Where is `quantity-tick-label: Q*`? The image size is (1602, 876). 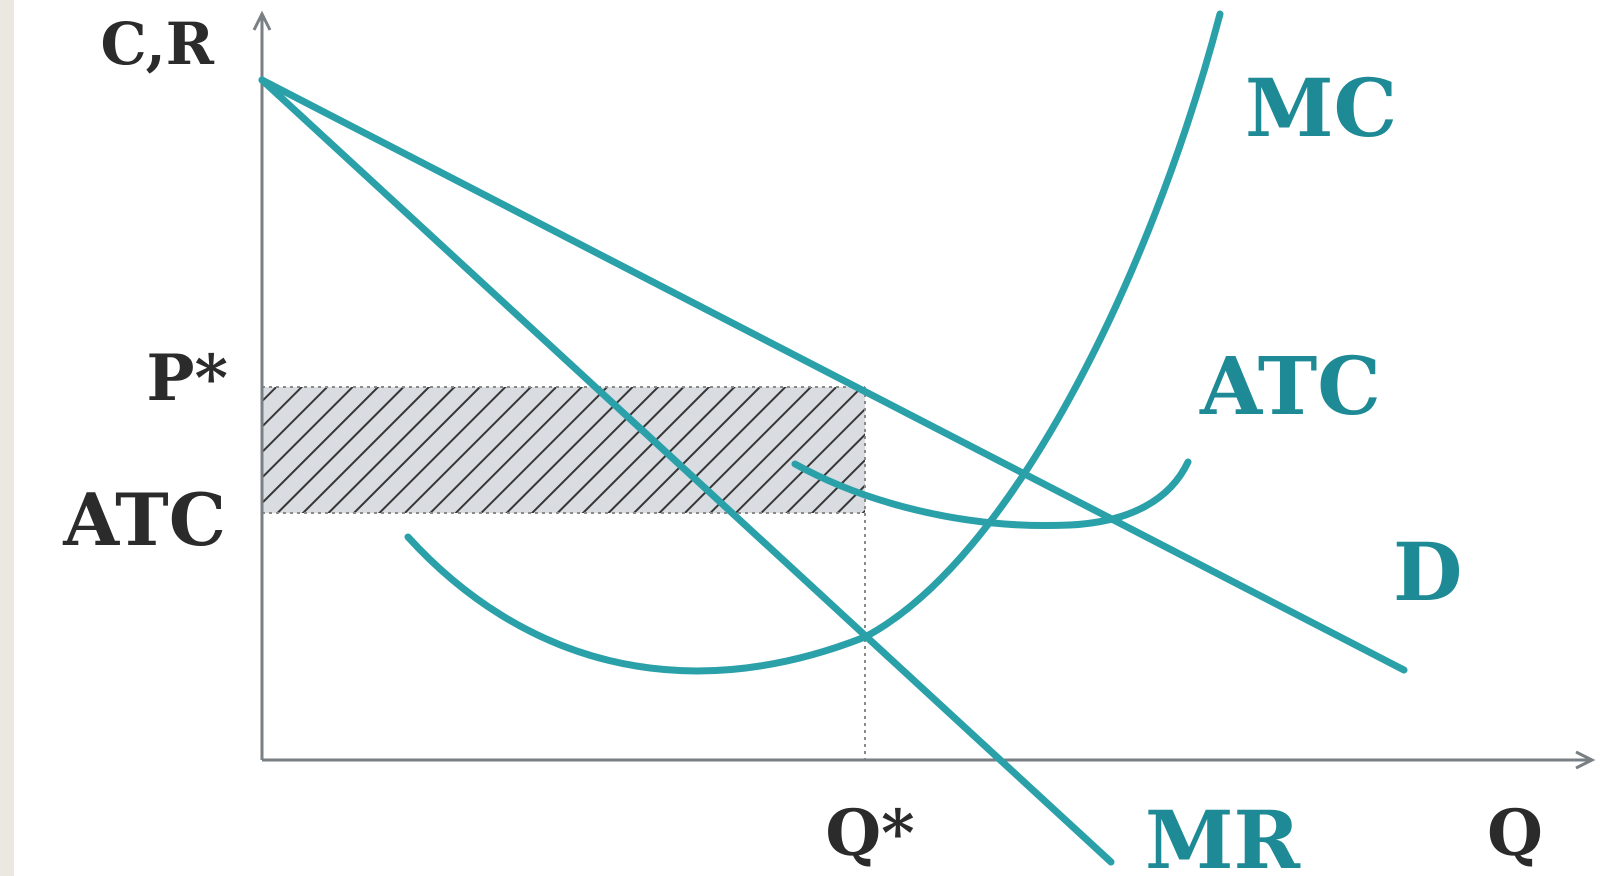 quantity-tick-label: Q* is located at coordinates (869, 833).